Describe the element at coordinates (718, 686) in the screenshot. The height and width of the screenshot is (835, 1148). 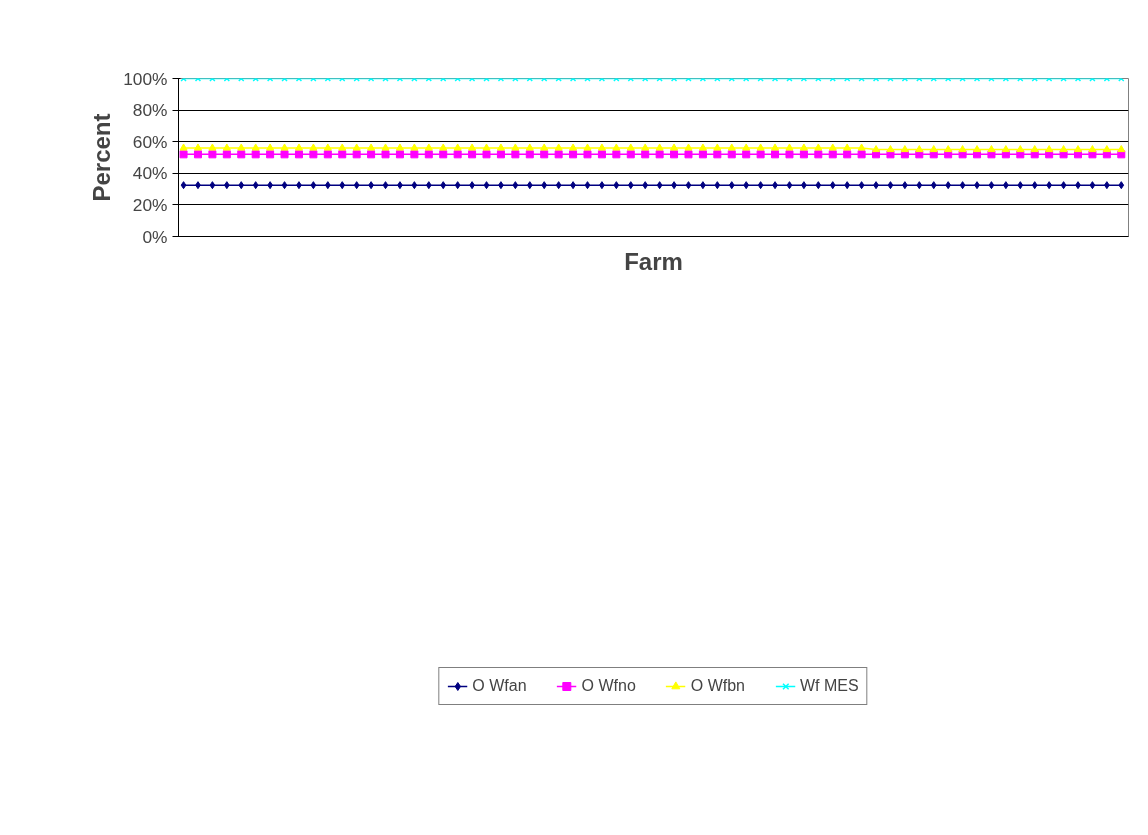
I see `legend-label: O Wfbn` at that location.